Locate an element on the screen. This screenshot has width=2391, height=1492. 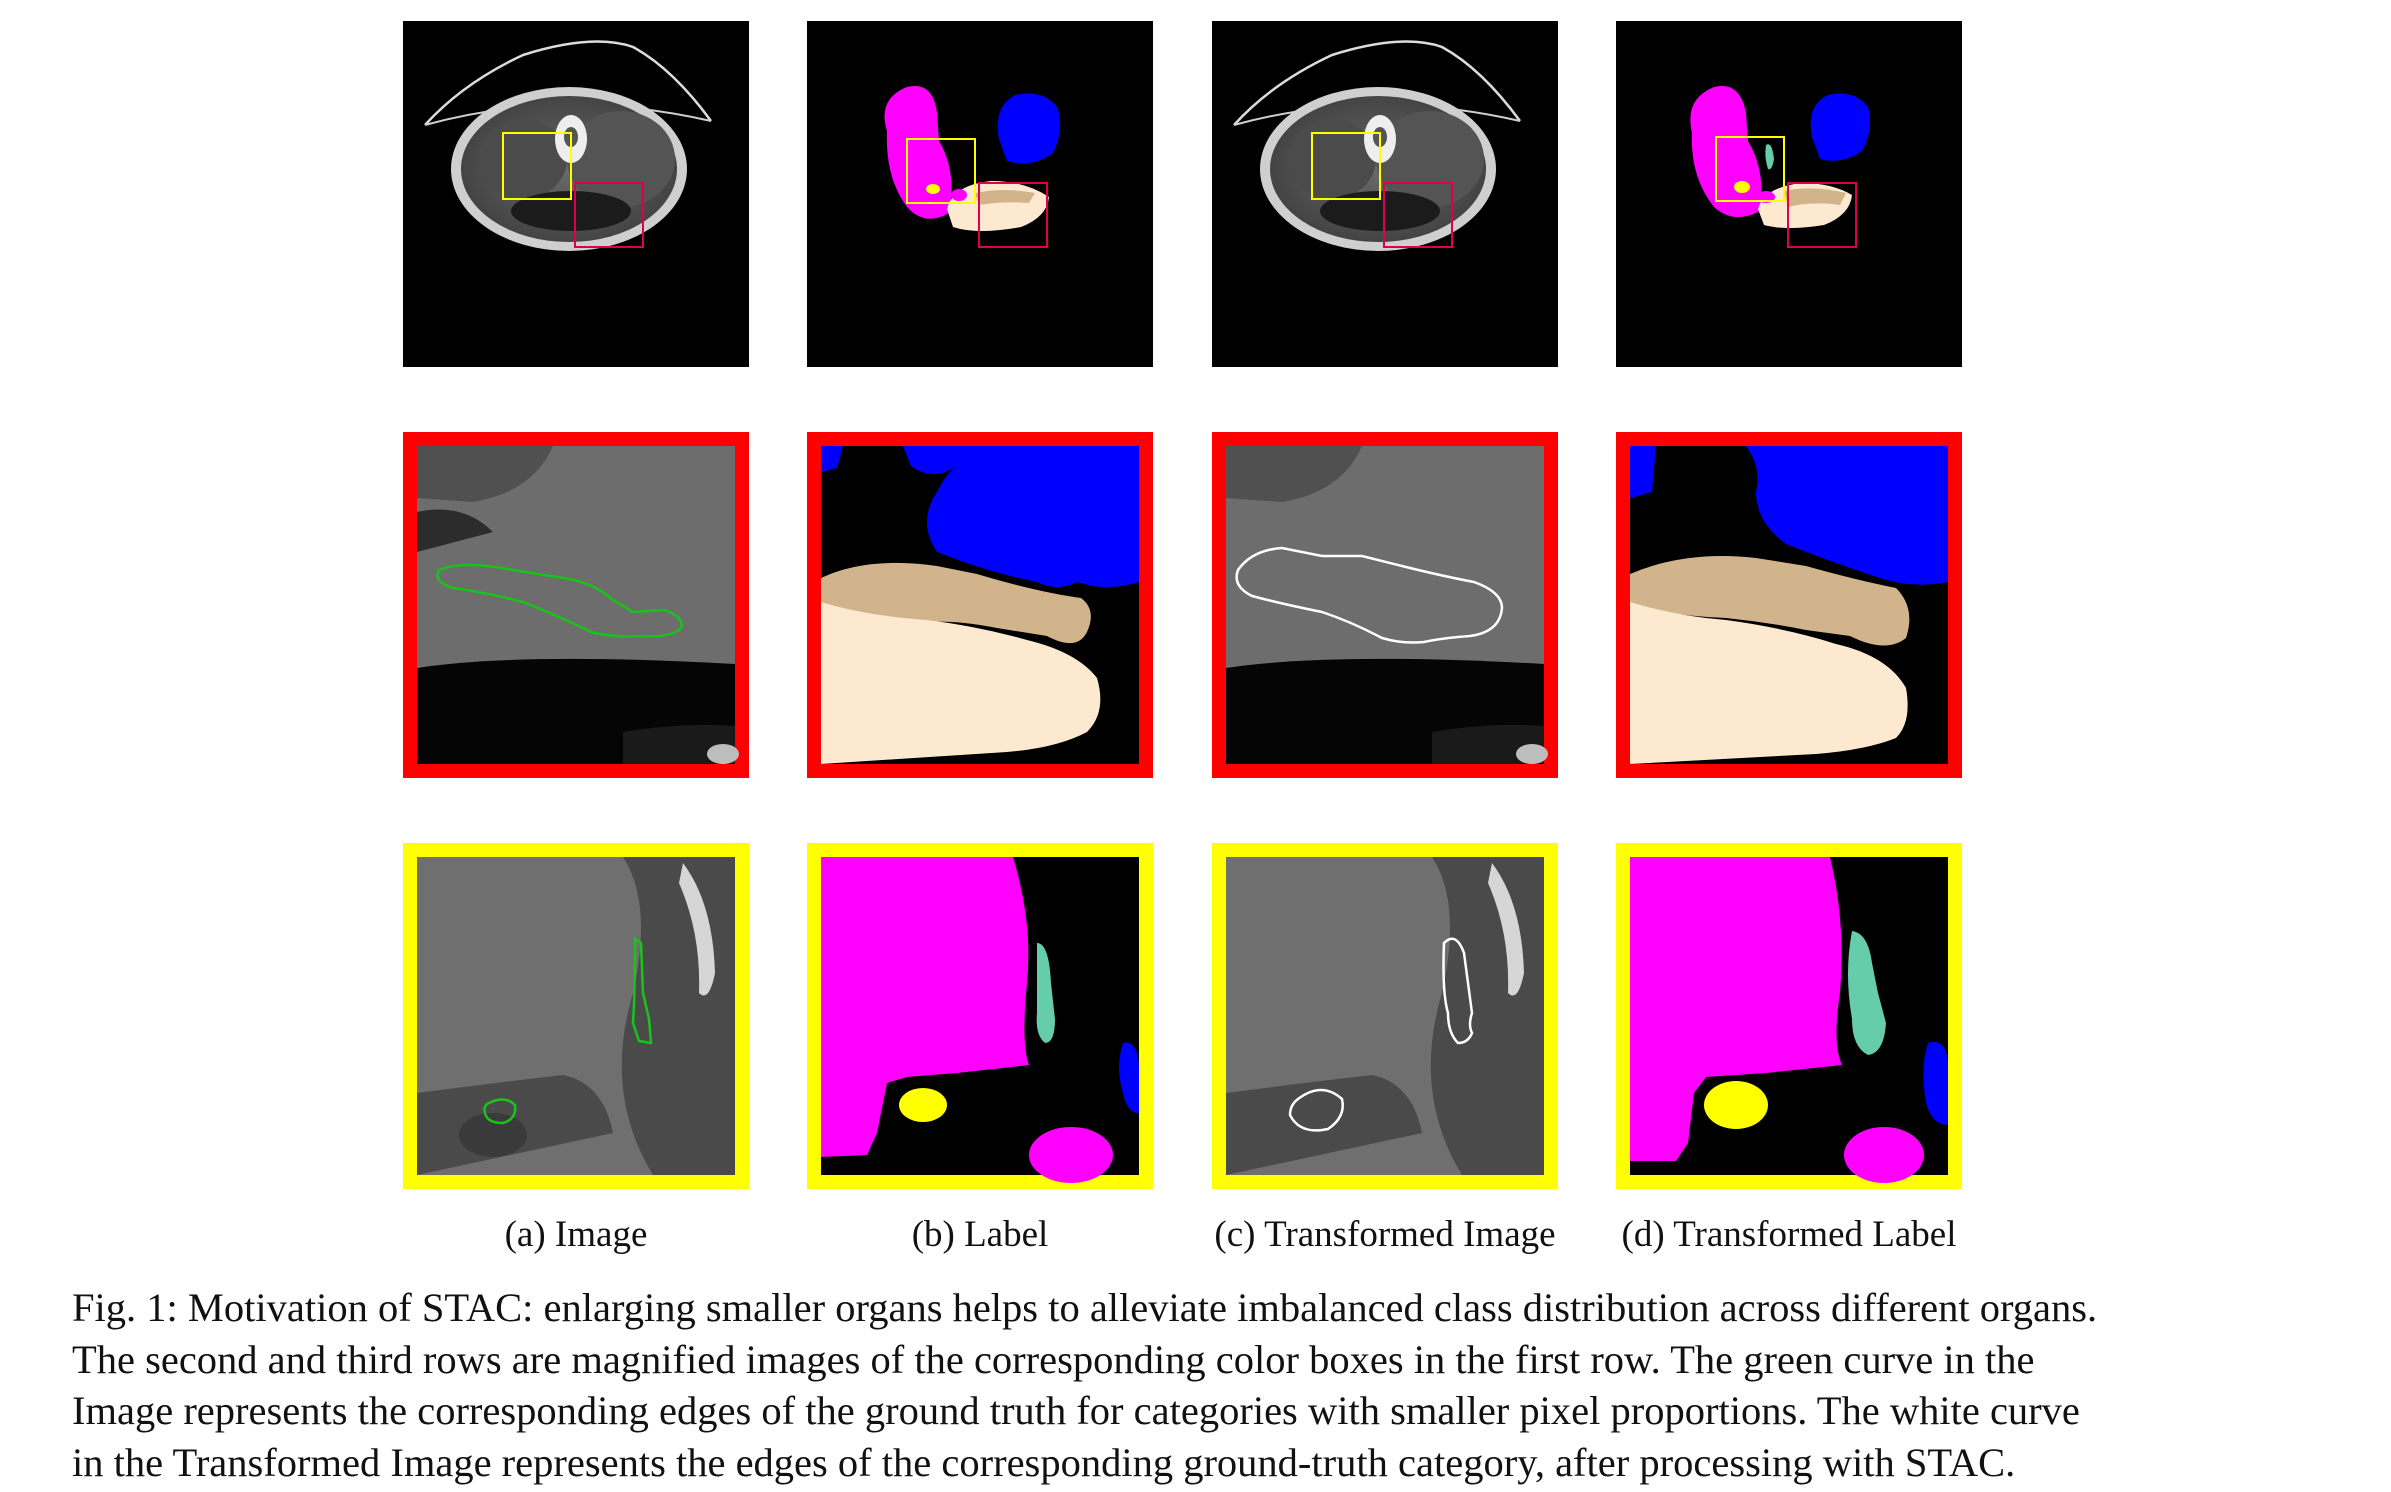
panel-transformed-image-red-zoom is located at coordinates (1385, 605).